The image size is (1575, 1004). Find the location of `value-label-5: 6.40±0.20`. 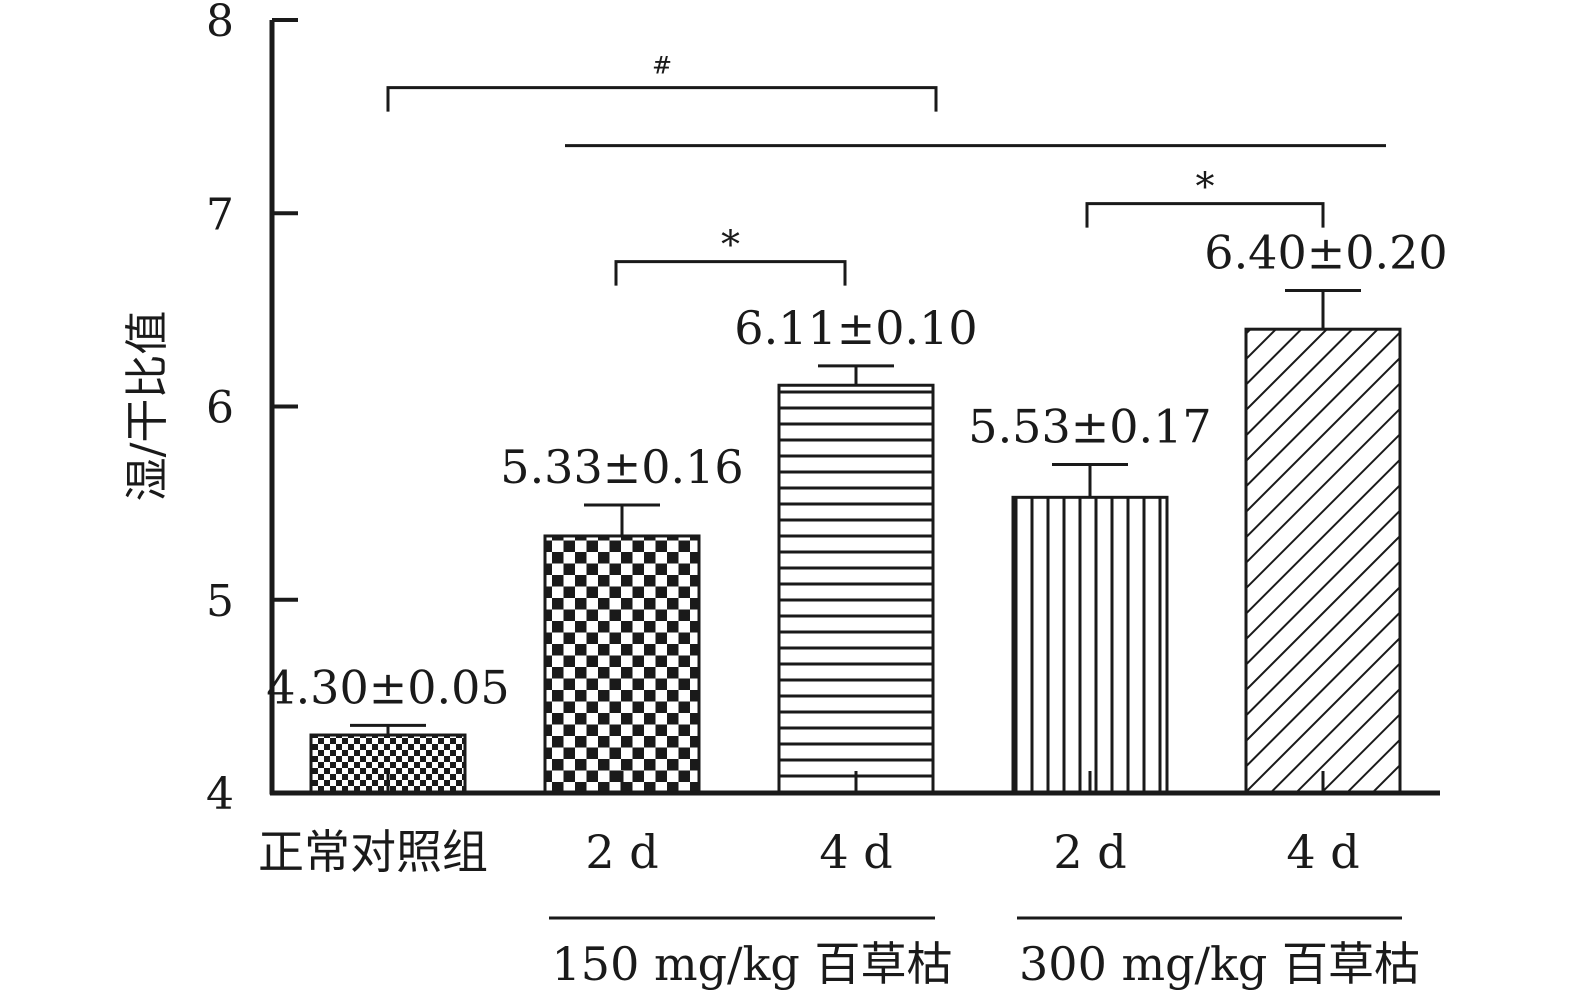

value-label-5: 6.40±0.20 is located at coordinates (1325, 253).